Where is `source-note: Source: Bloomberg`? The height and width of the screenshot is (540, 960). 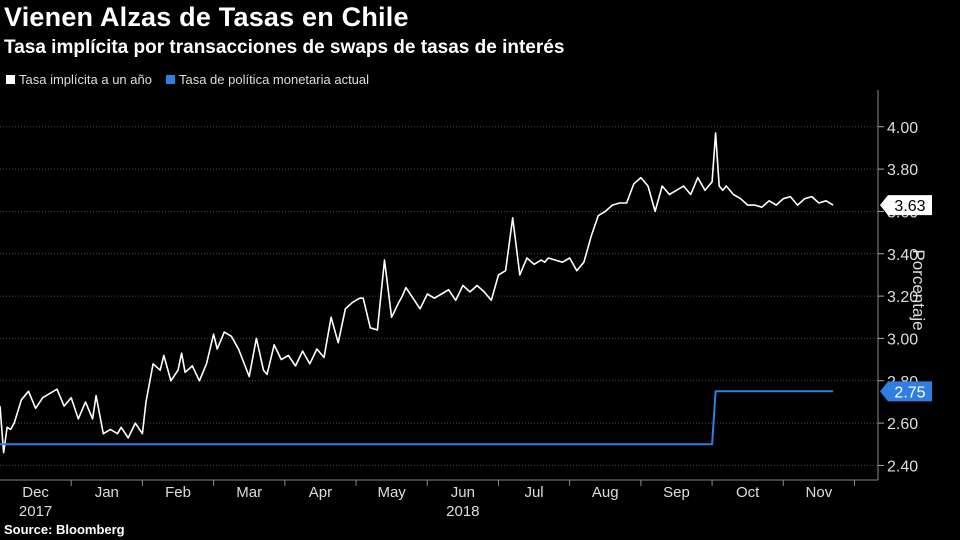
source-note: Source: Bloomberg is located at coordinates (64, 529).